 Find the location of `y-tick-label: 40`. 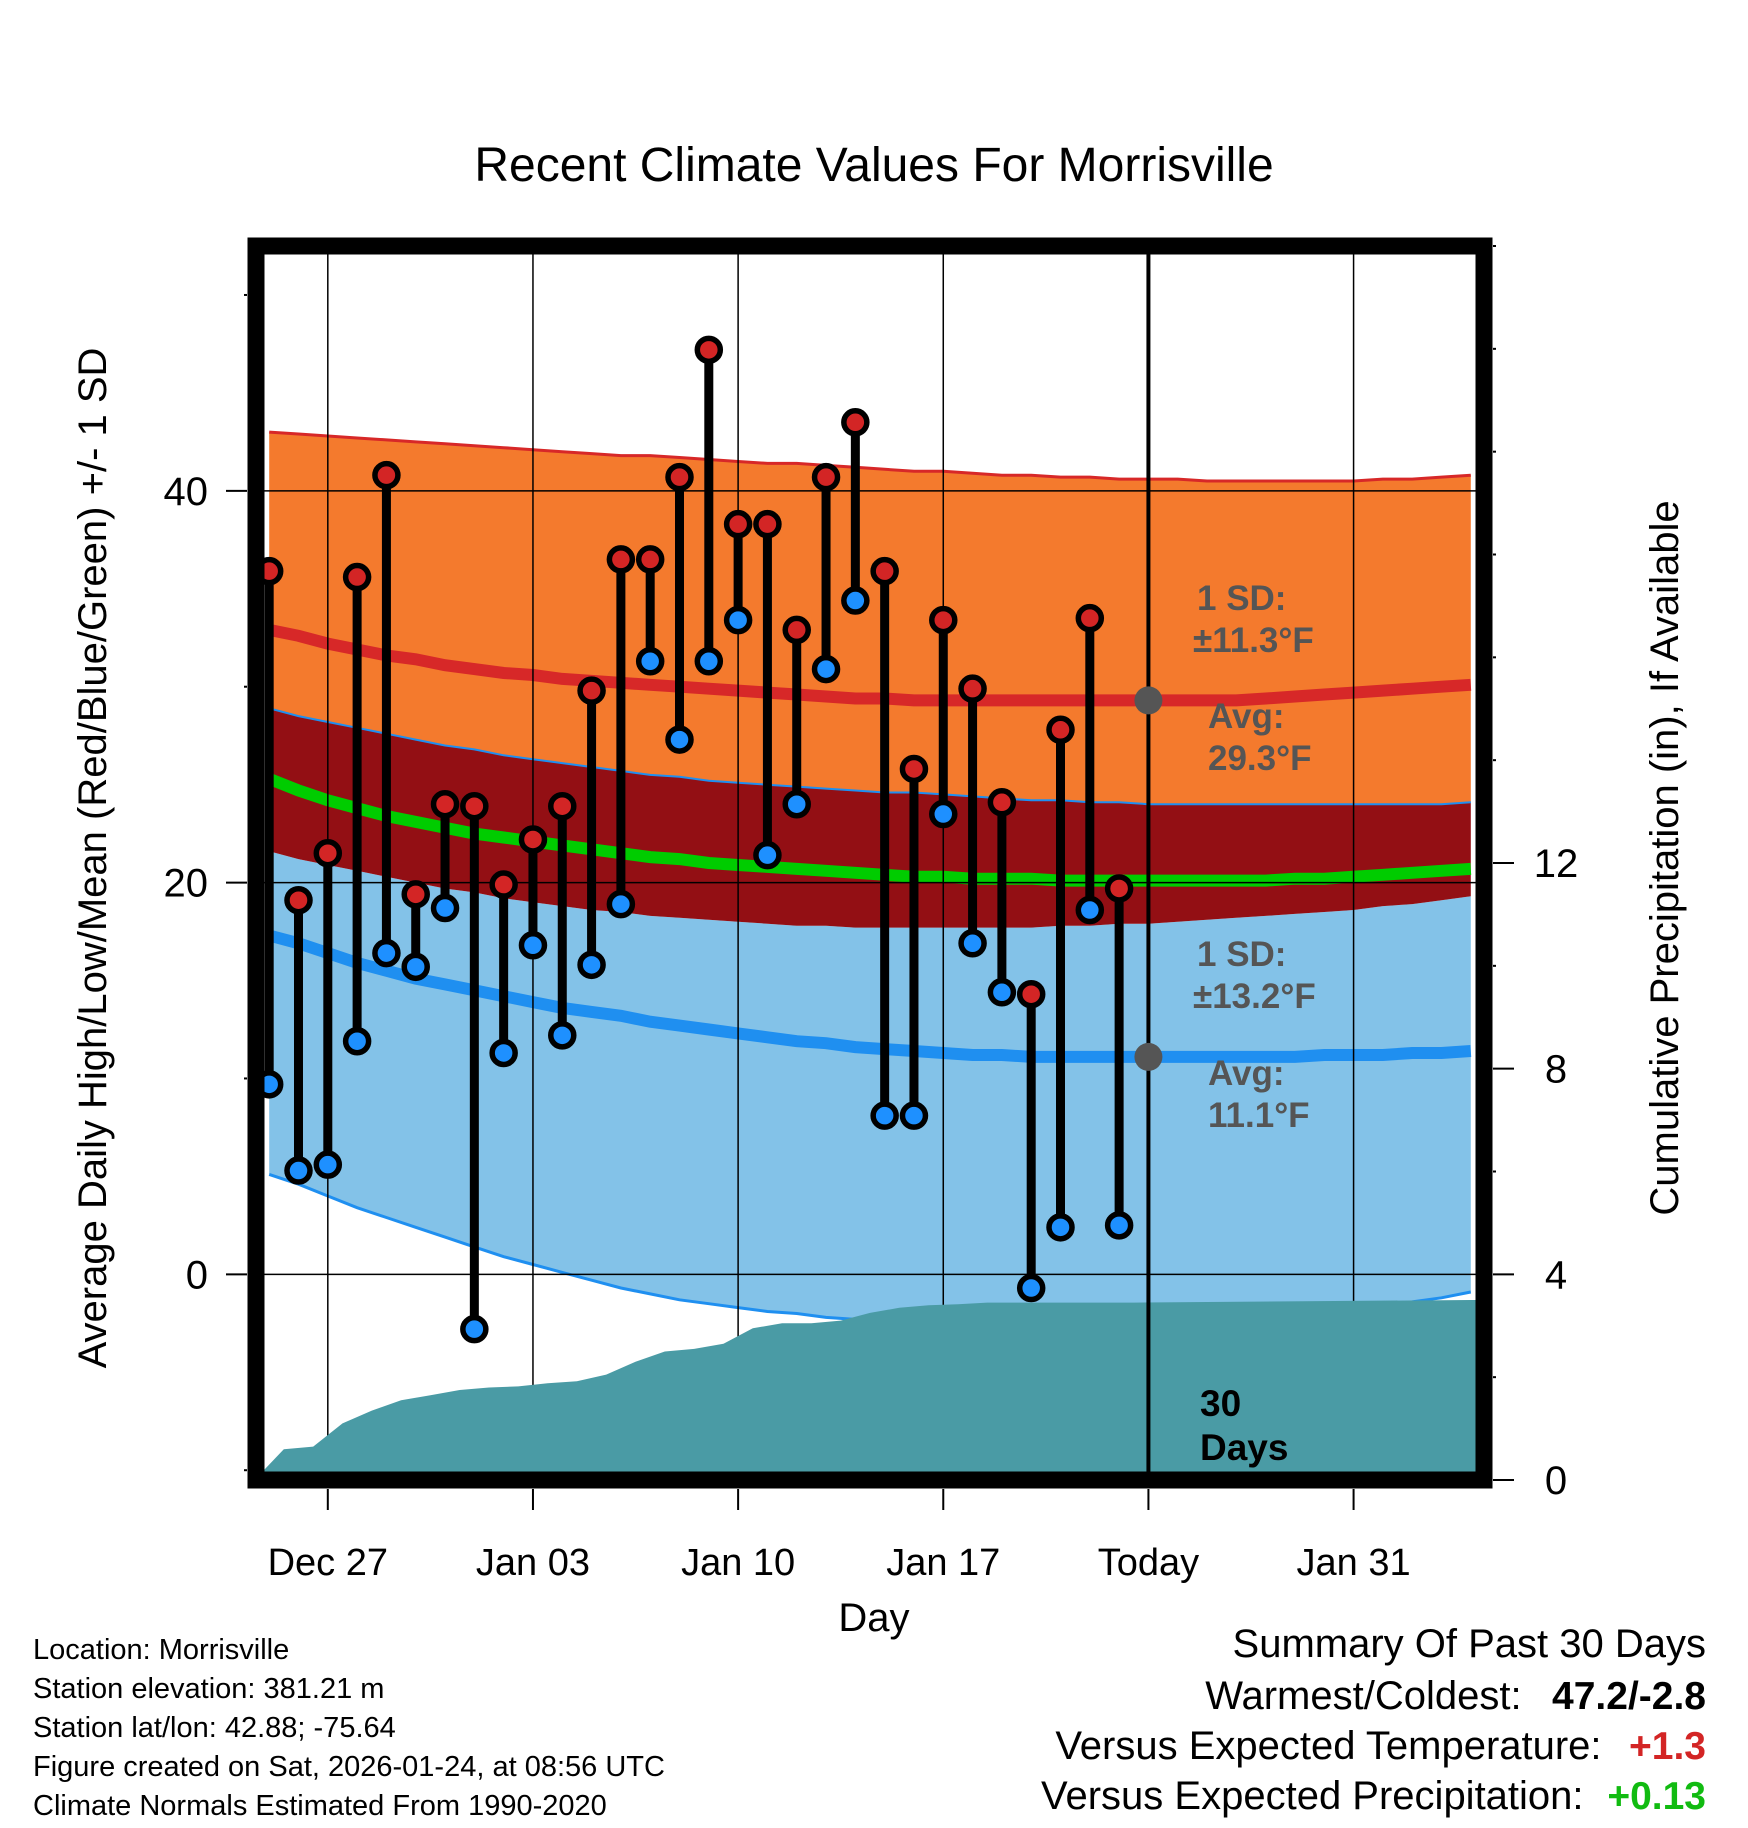

y-tick-label: 40 is located at coordinates (186, 492).